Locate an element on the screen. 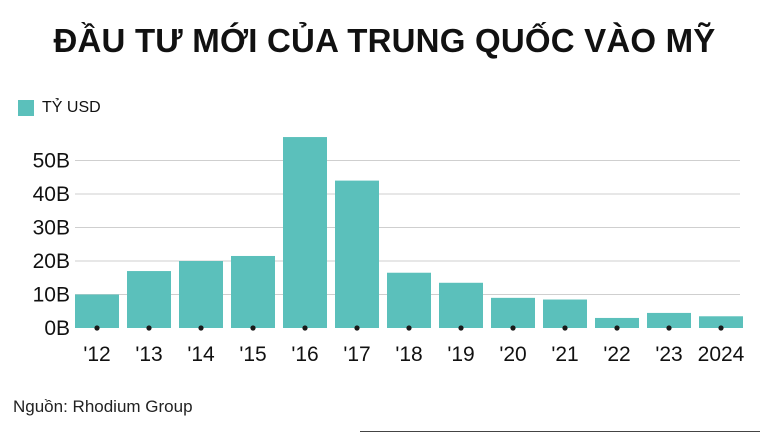 This screenshot has width=769, height=434. x-tick-label: '16 is located at coordinates (304, 354).